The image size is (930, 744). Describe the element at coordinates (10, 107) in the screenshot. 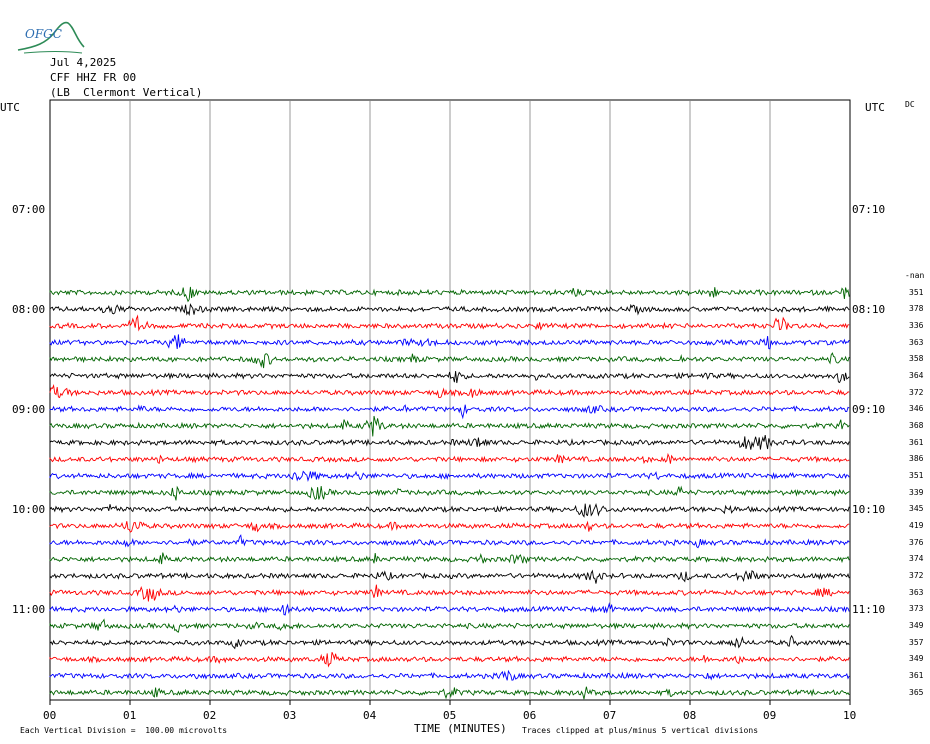

I see `left-utc-label: UTC` at that location.